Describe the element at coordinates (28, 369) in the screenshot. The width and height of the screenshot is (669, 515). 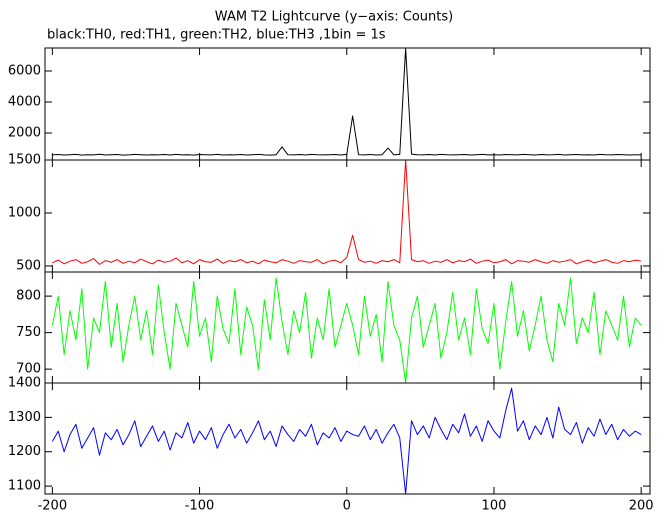
I see `y-tick-label: 700` at that location.